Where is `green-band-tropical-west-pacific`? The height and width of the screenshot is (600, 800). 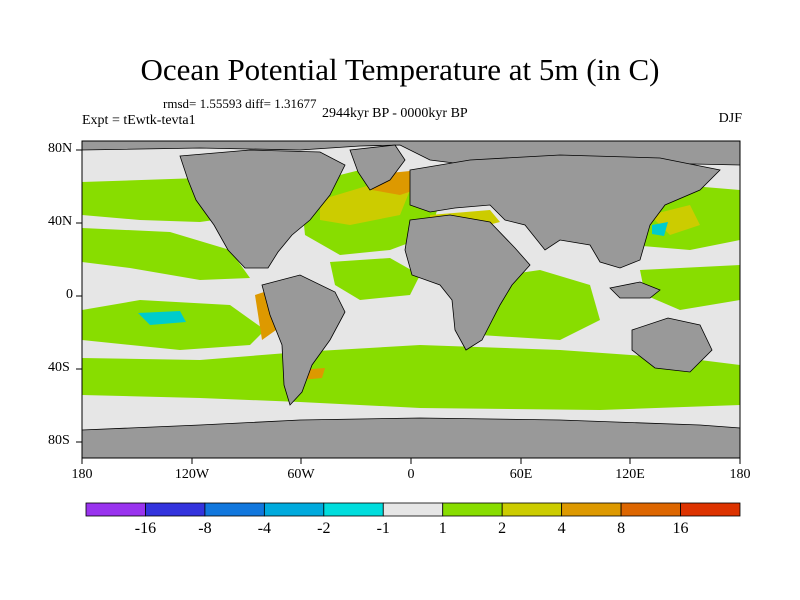
green-band-tropical-west-pacific is located at coordinates (690, 287).